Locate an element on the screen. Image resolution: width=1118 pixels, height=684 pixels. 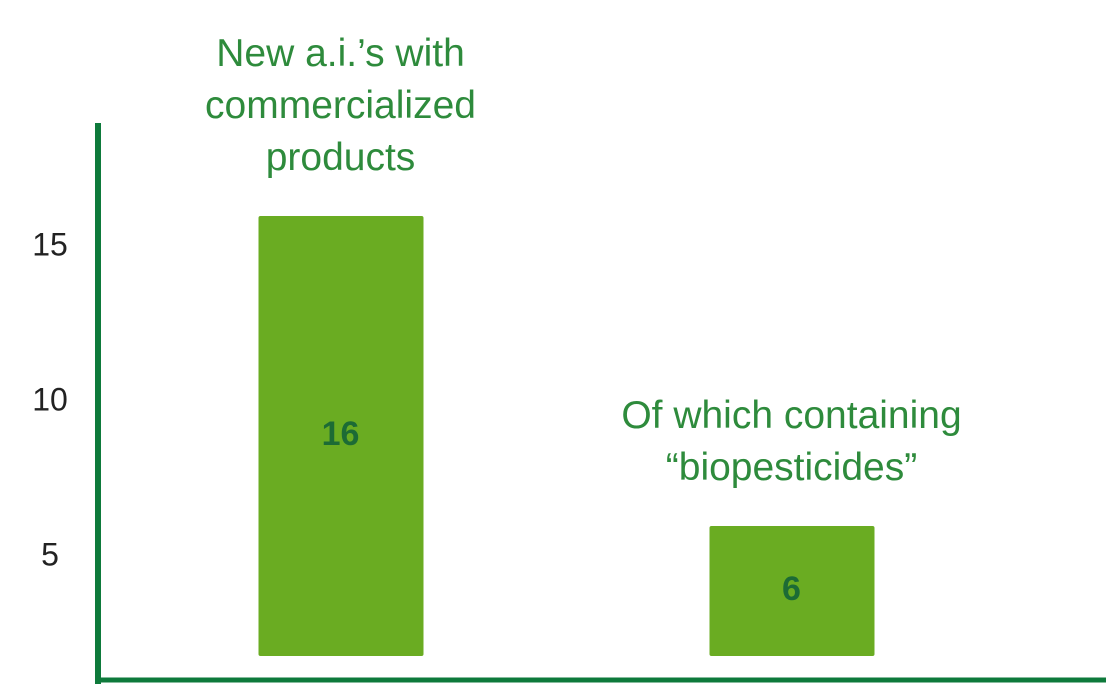
value-label: 6 is located at coordinates (791, 589).